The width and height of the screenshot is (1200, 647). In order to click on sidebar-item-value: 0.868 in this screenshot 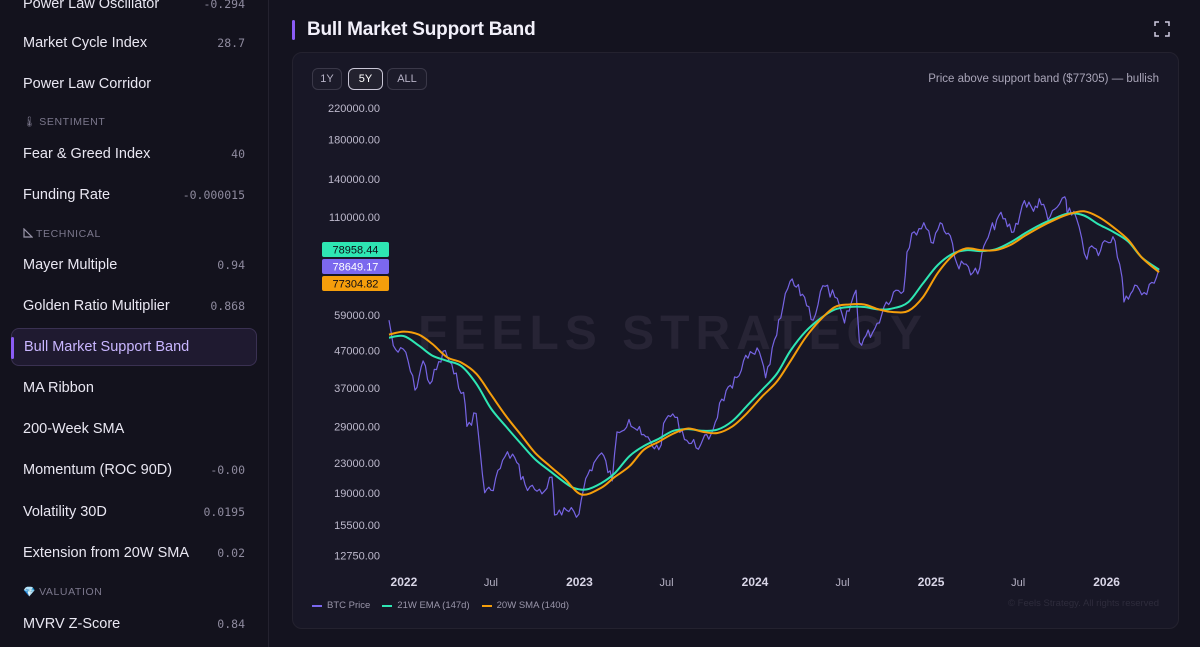, I will do `click(227, 306)`.